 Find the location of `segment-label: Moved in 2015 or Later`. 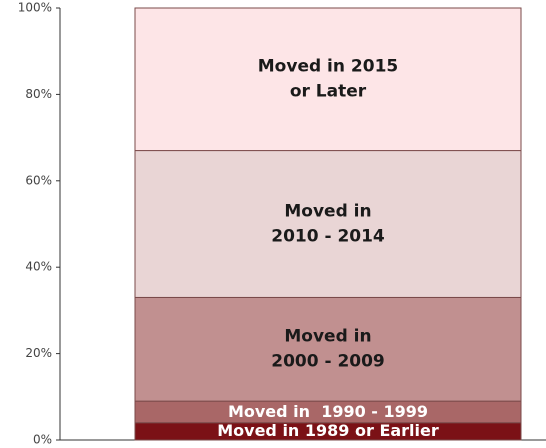

segment-label: Moved in 2015 or Later is located at coordinates (328, 79).